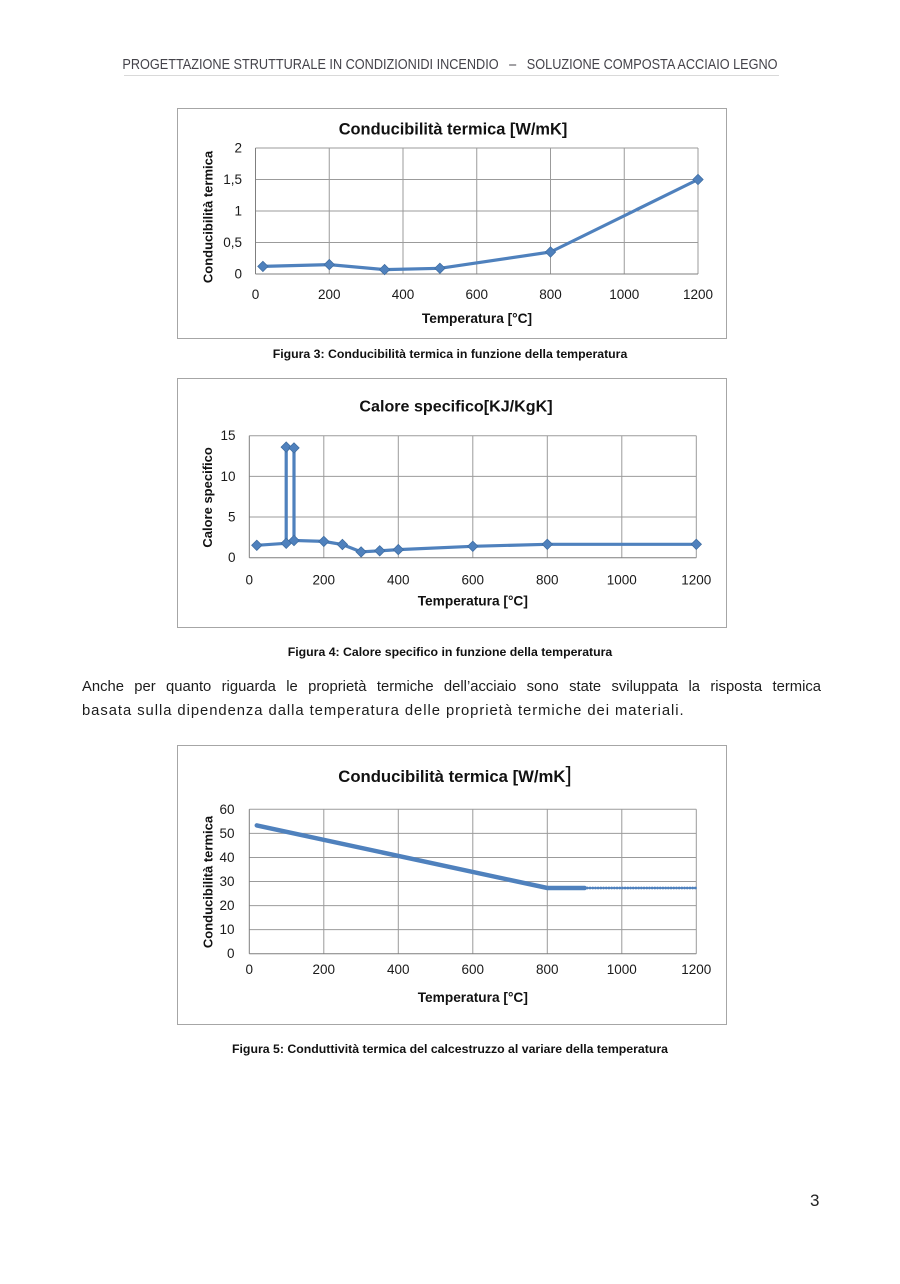 This screenshot has width=900, height=1284. I want to click on svg-text: 1, so click(238, 211).